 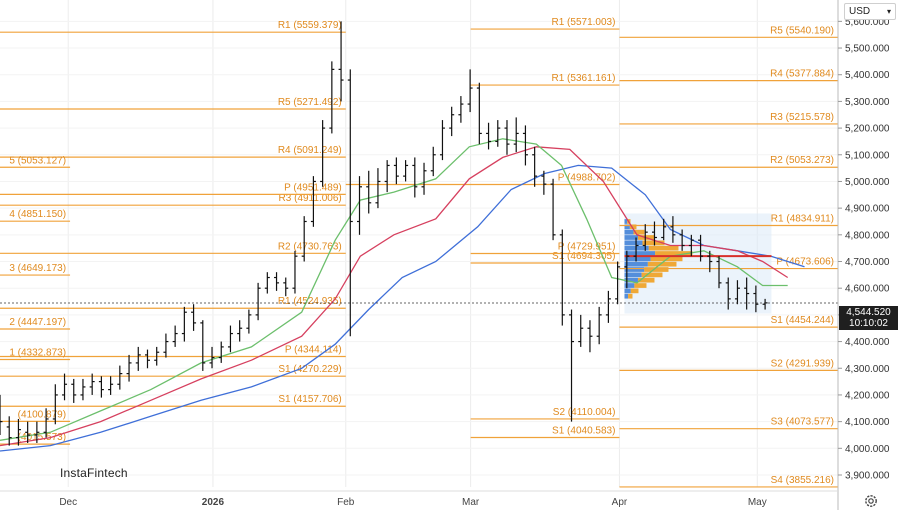 What do you see at coordinates (802, 160) in the screenshot?
I see `pivot-label: R2 (5053.273)` at bounding box center [802, 160].